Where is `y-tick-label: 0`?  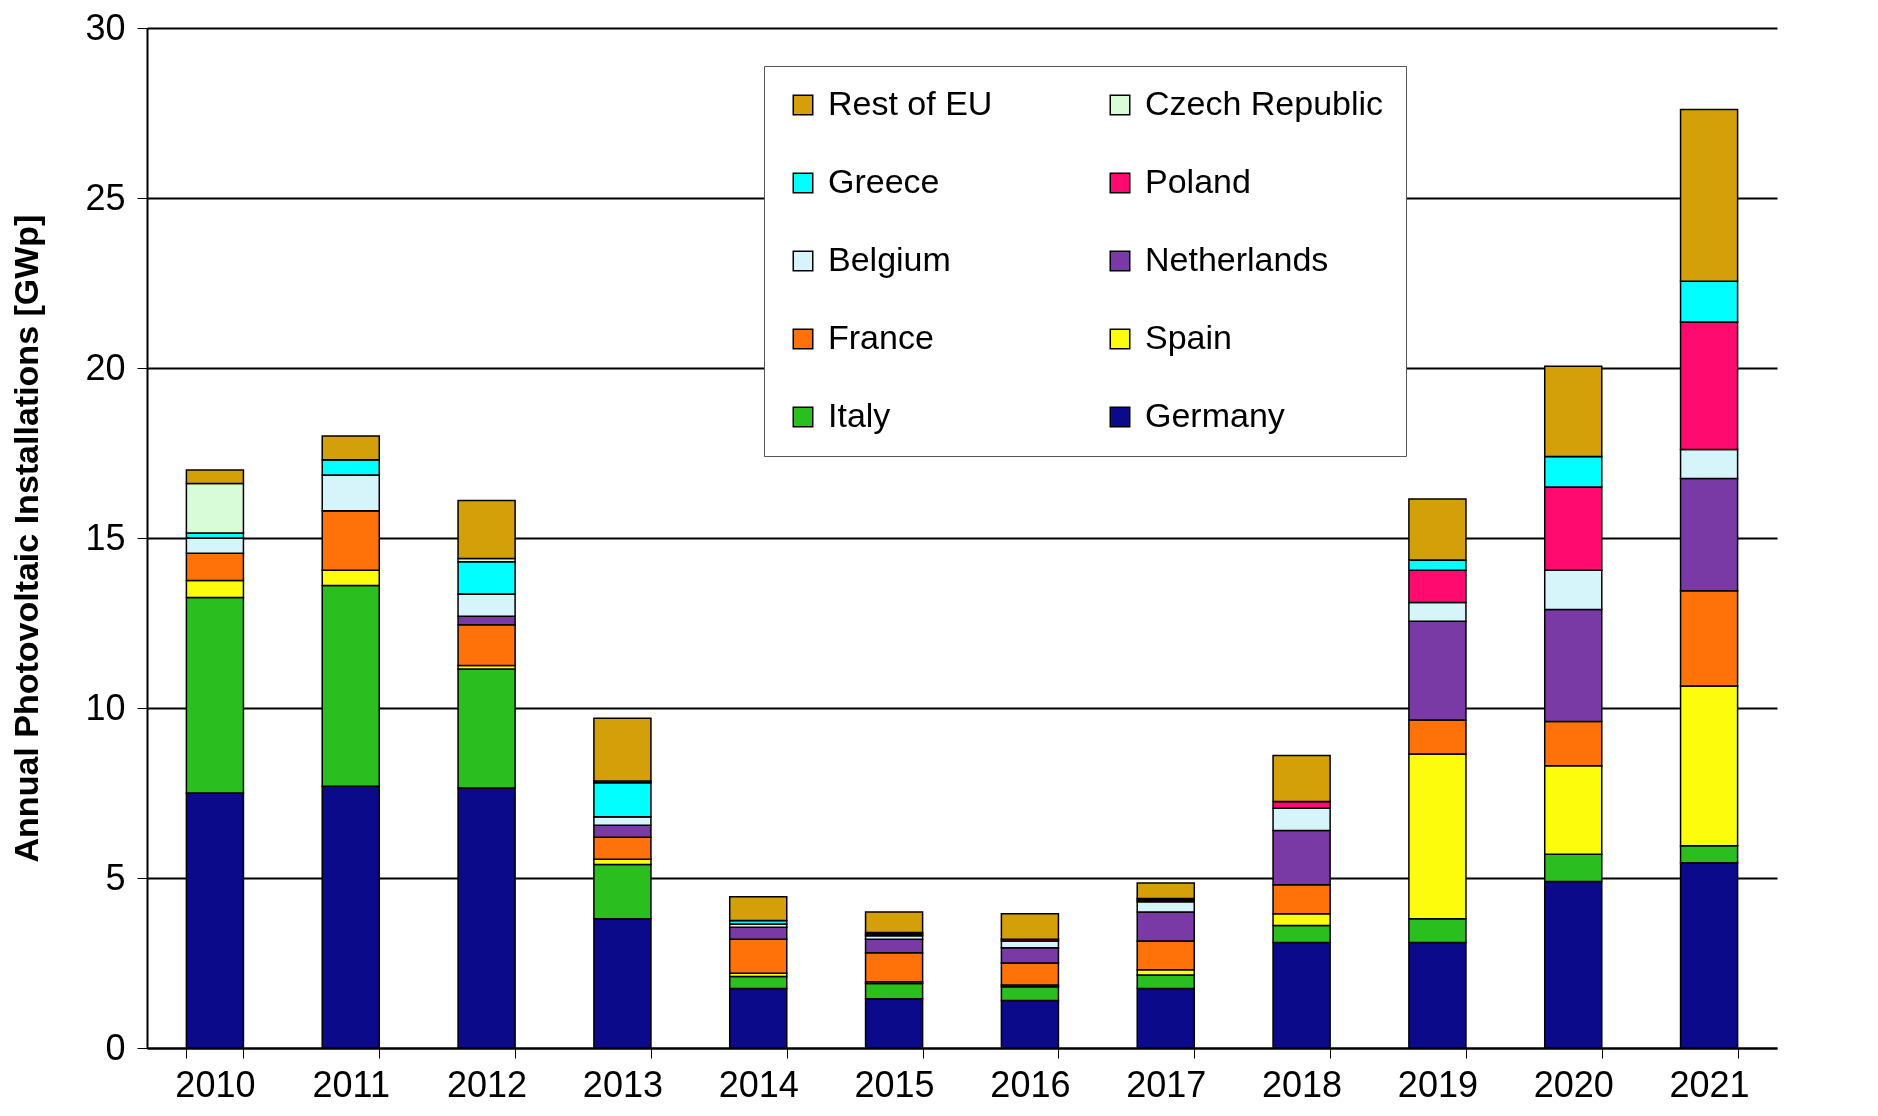 y-tick-label: 0 is located at coordinates (115, 1047).